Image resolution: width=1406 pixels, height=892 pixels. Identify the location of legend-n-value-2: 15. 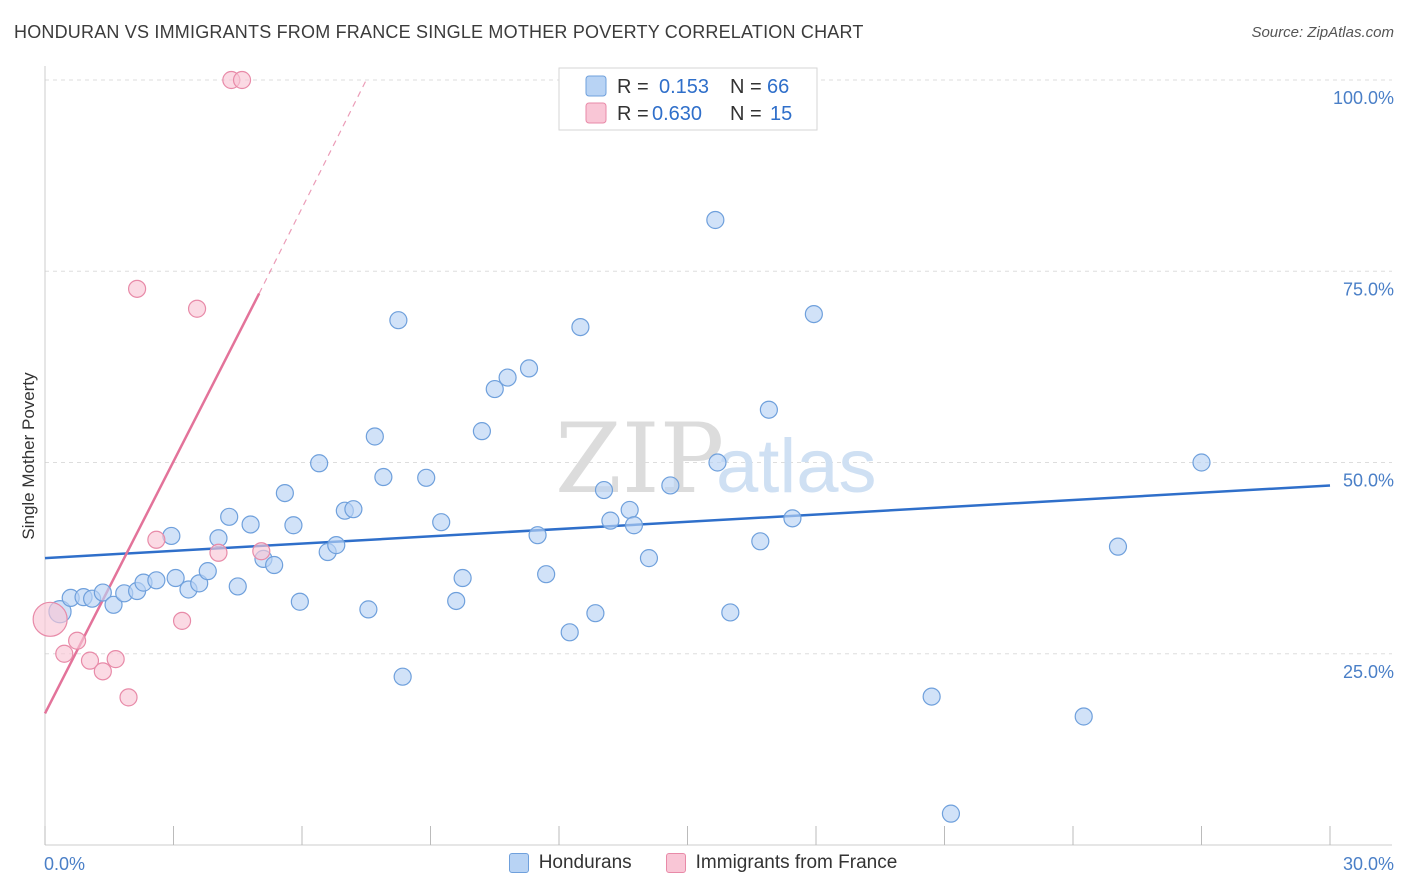
(781, 114).